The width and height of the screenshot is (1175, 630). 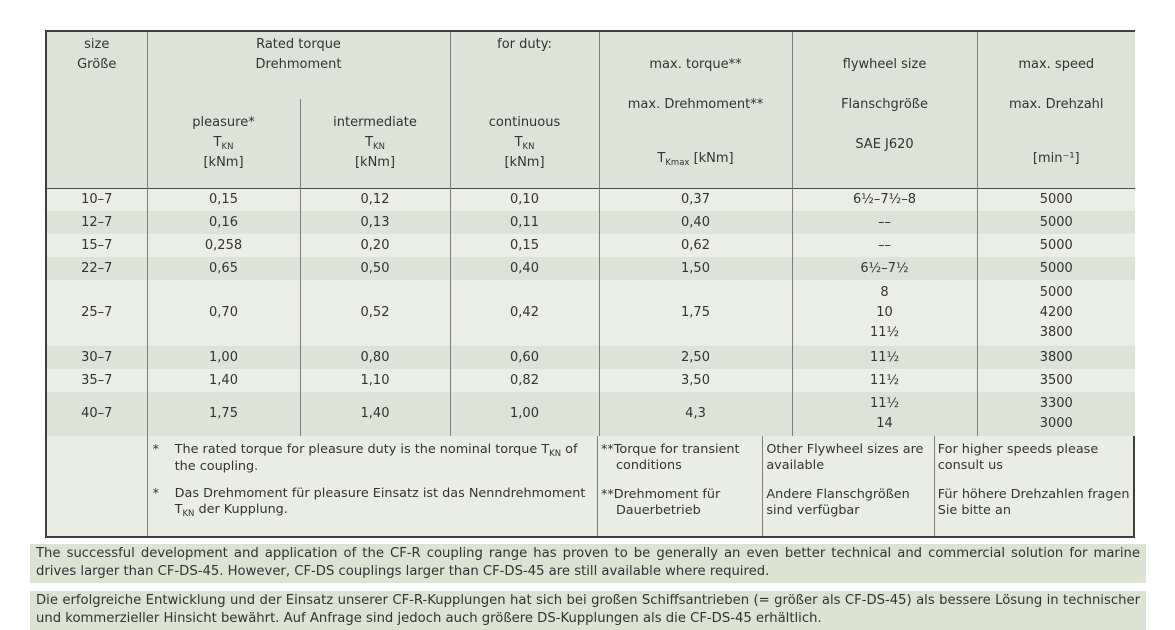 I want to click on cell-max-speed: 3300 3000, so click(x=1056, y=414).